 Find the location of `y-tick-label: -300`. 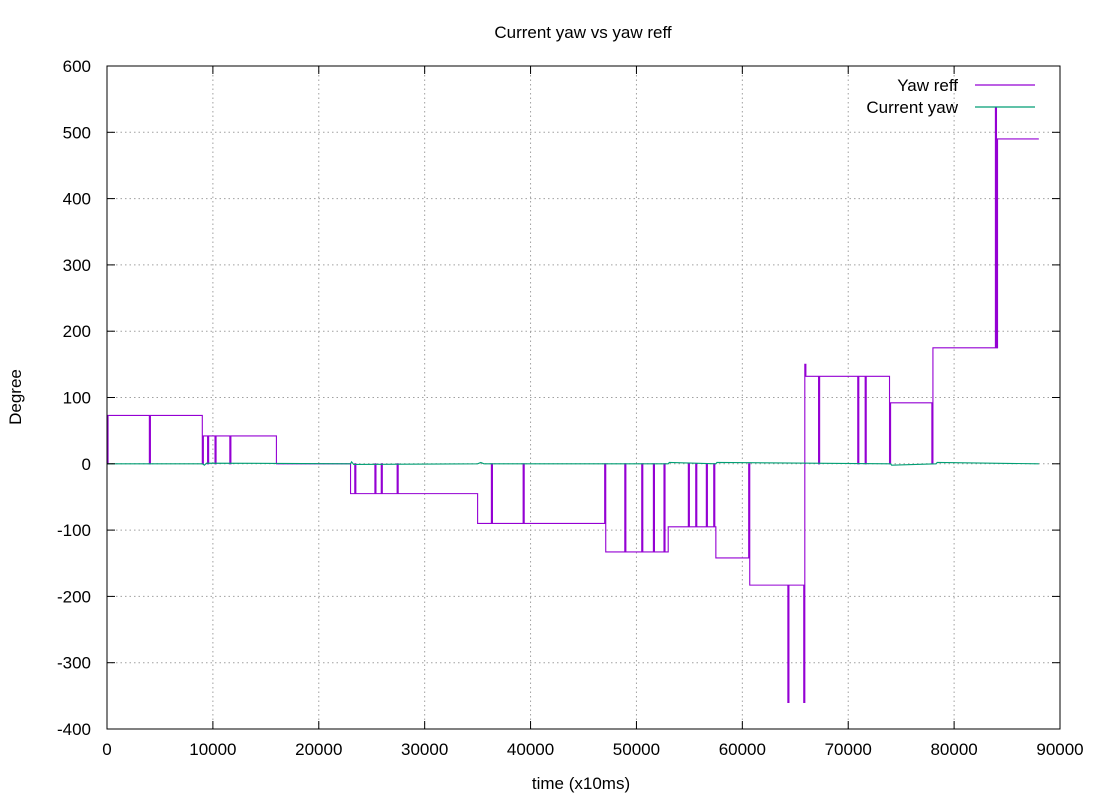

y-tick-label: -300 is located at coordinates (74, 663).